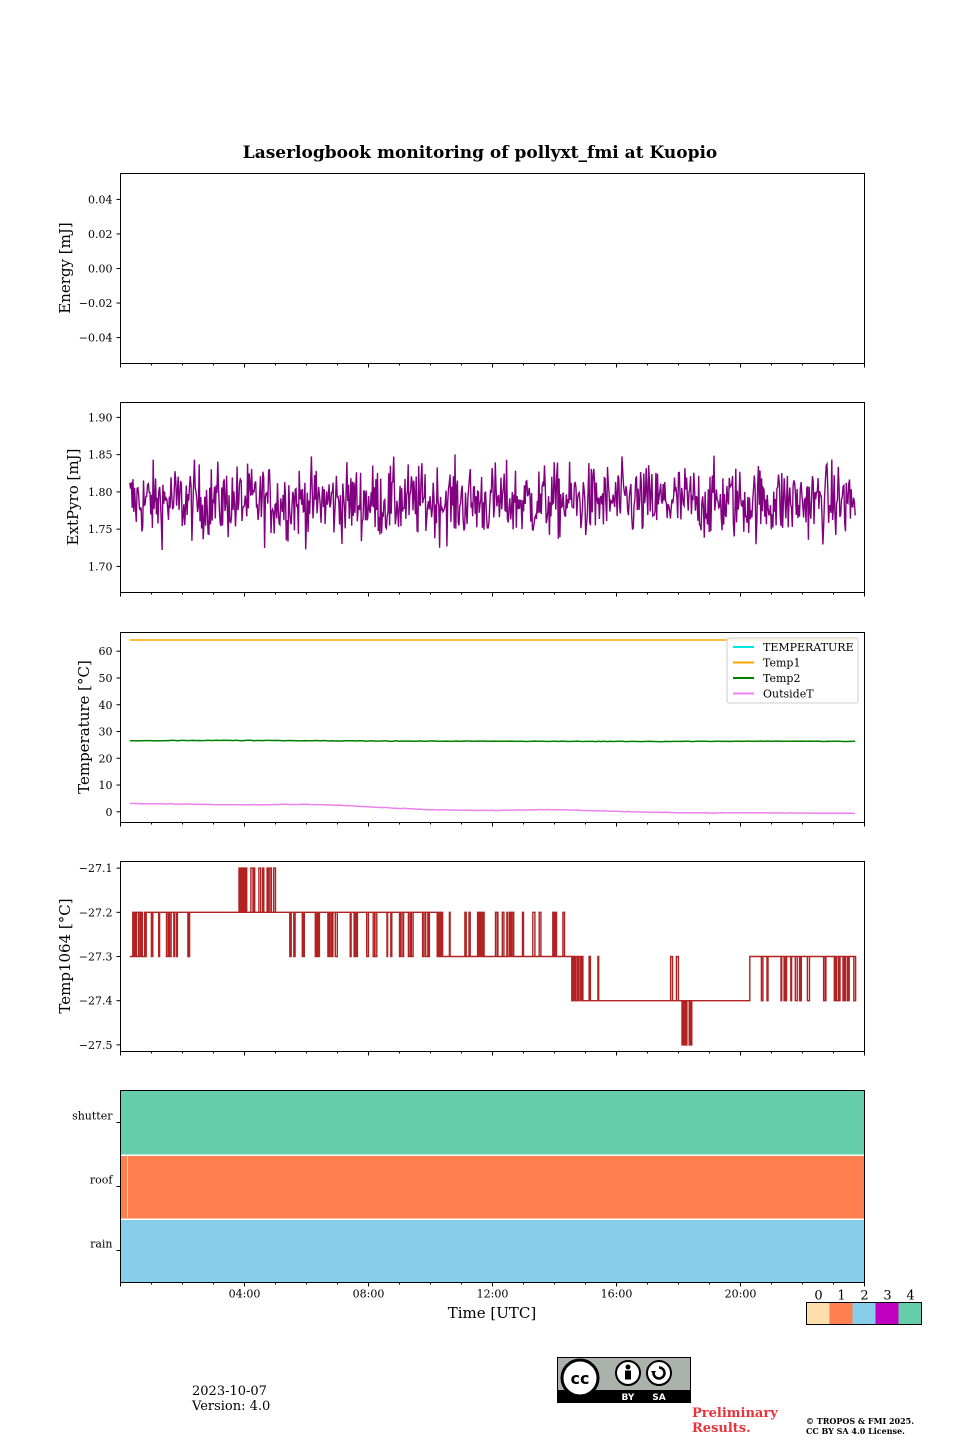 The width and height of the screenshot is (960, 1440). I want to click on status-row-label: rain, so click(101, 1244).